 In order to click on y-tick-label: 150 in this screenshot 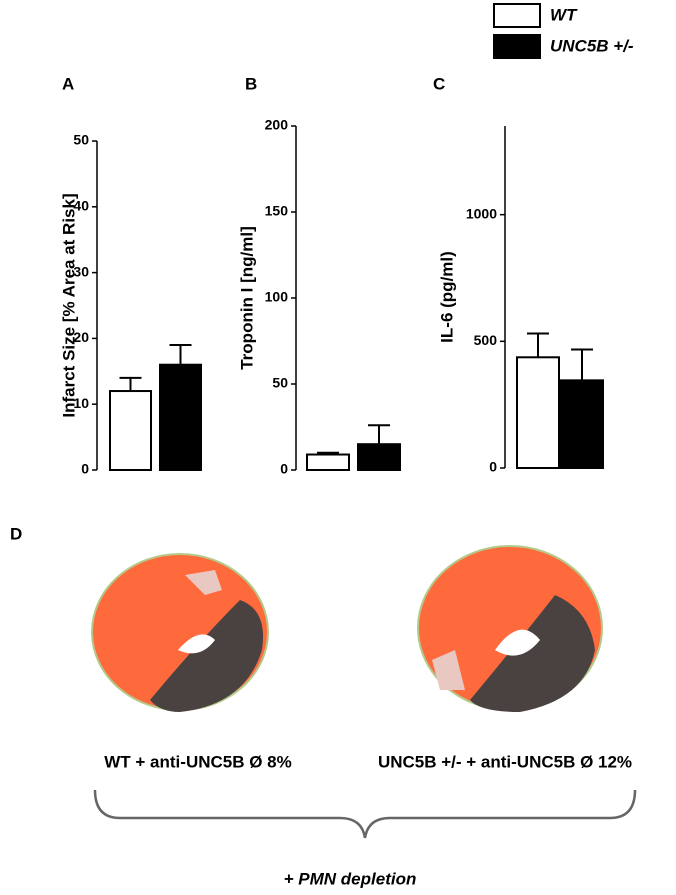, I will do `click(277, 211)`.